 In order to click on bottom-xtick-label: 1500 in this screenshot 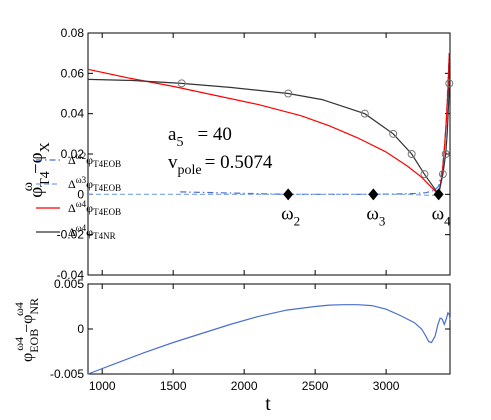, I will do `click(173, 386)`.